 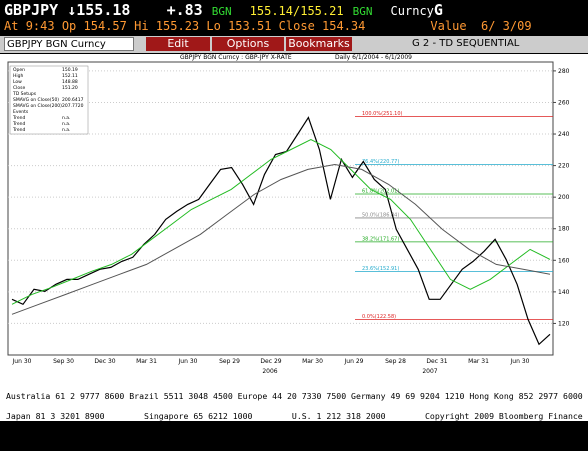 I want to click on legend-value: 150.19, so click(x=70, y=70).